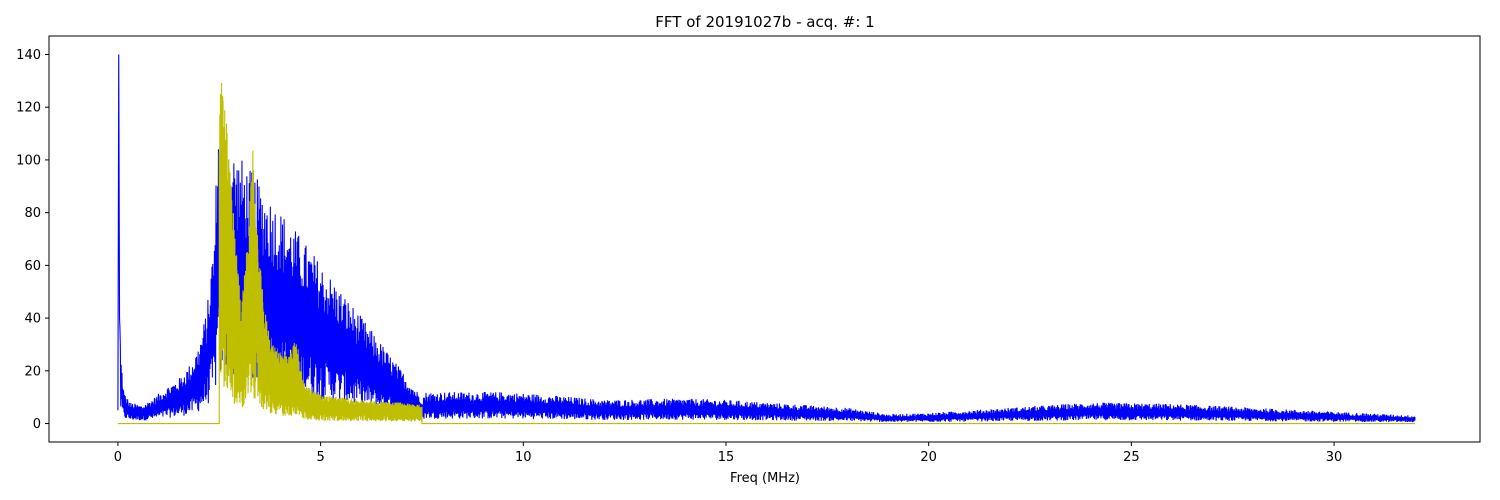 Image resolution: width=1500 pixels, height=500 pixels. Describe the element at coordinates (118, 457) in the screenshot. I see `x-tick-label: 0` at that location.